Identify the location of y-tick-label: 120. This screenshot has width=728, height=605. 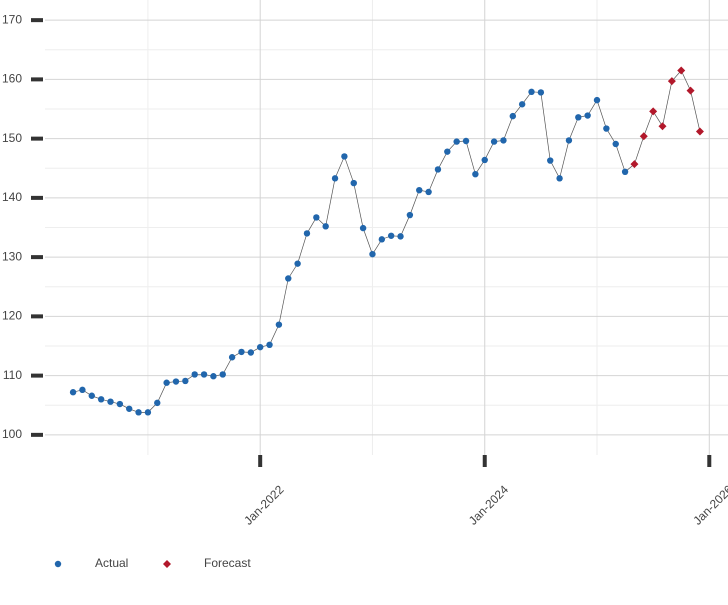
(12, 316).